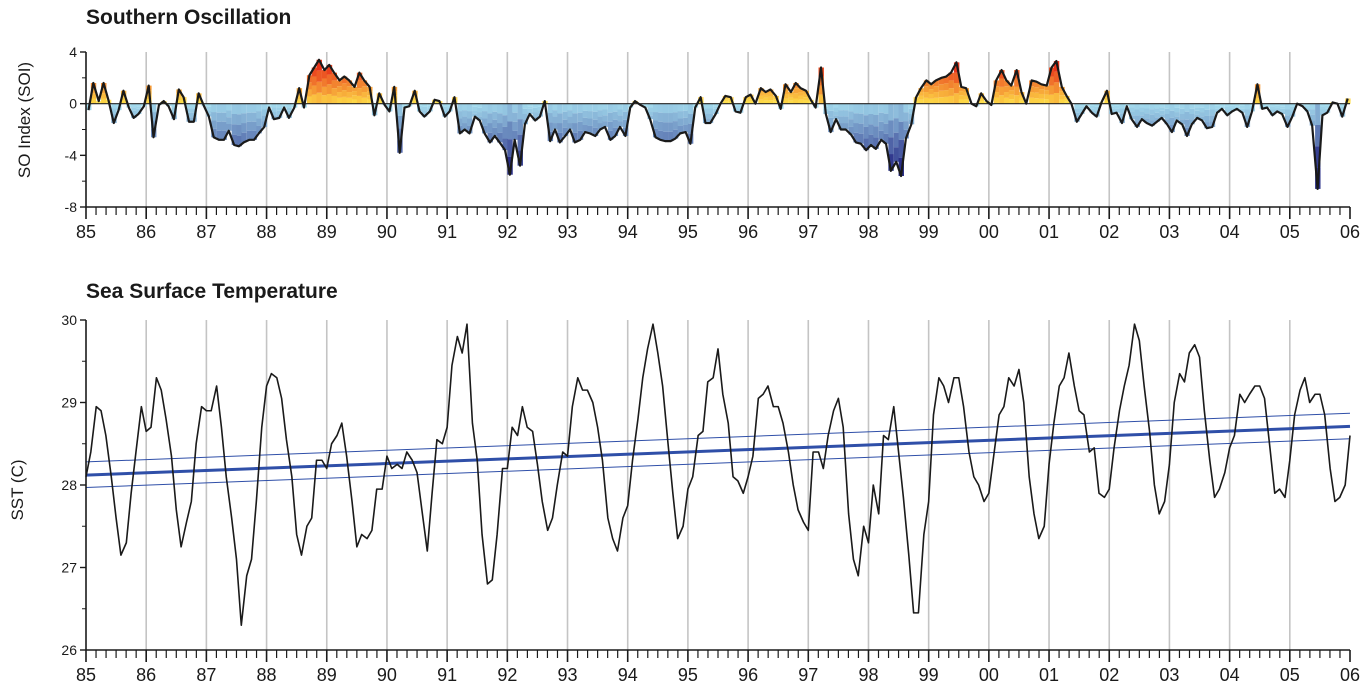  I want to click on so-chart-title: Southern Oscillation, so click(189, 17).